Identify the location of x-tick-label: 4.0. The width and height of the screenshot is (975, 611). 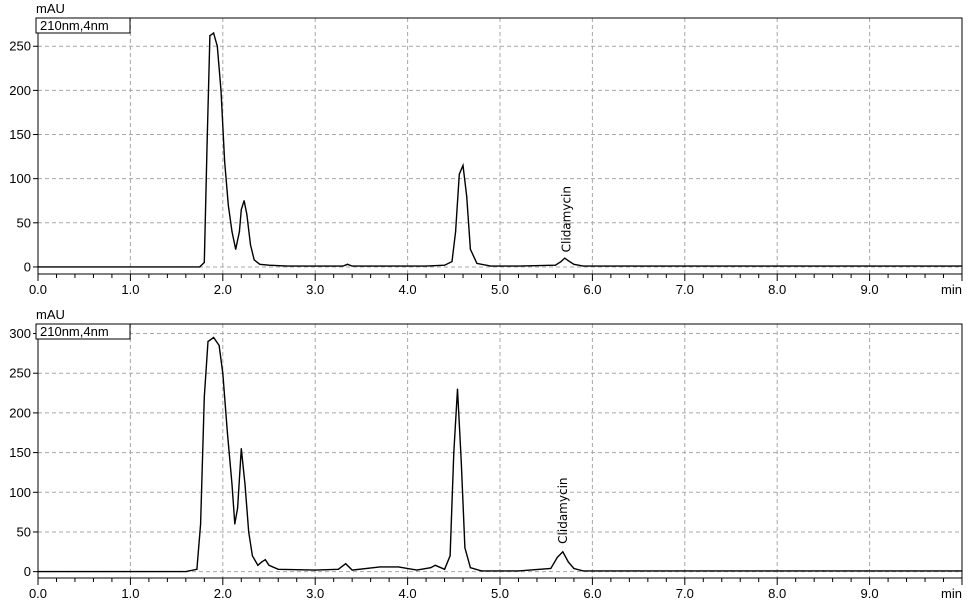
(408, 289).